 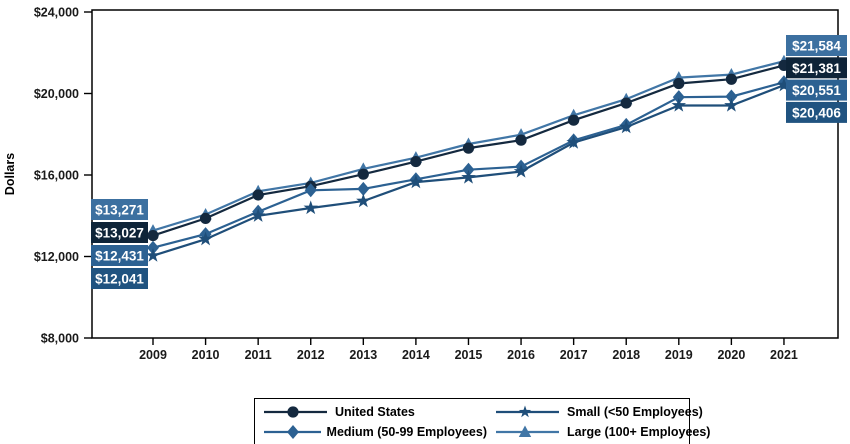 What do you see at coordinates (468, 169) in the screenshot?
I see `marker-diamond-medium-50-99-employees-2015` at bounding box center [468, 169].